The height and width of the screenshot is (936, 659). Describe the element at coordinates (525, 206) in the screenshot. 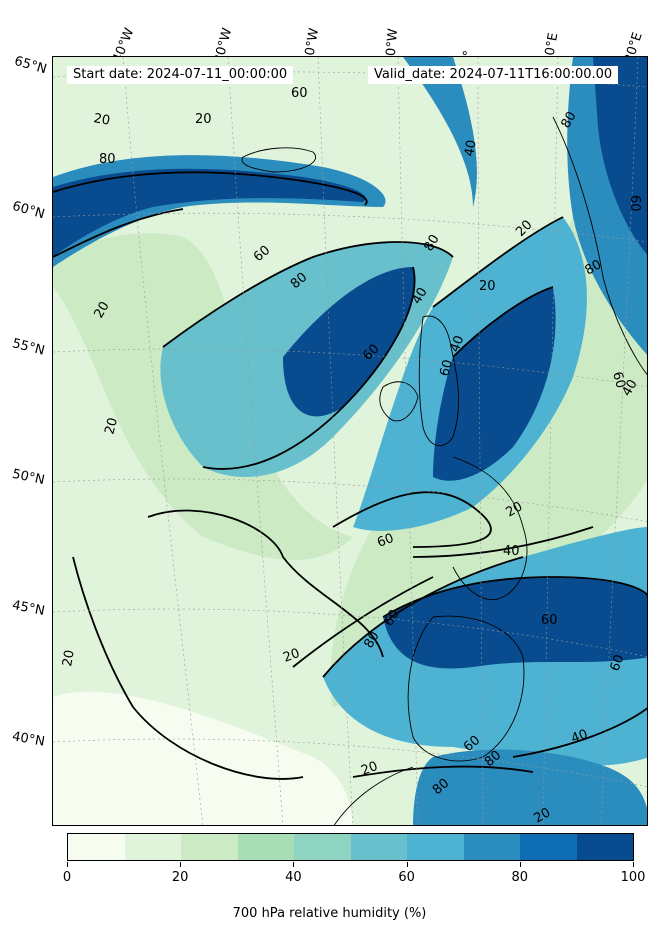

I see `moist-band-northeast` at that location.